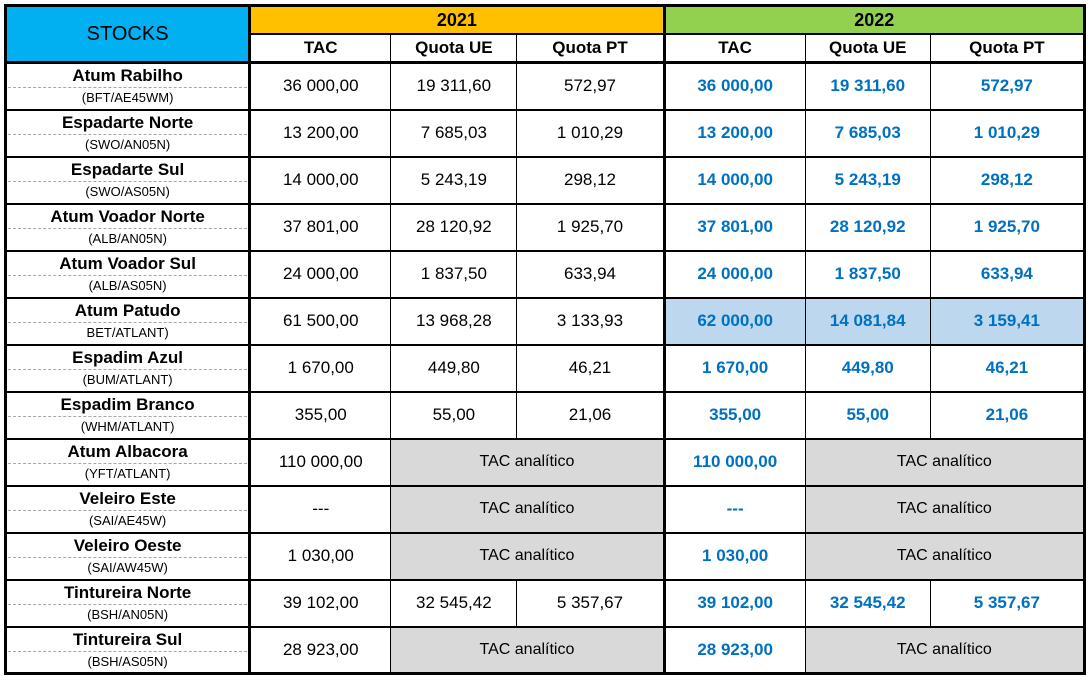 The image size is (1091, 694). Describe the element at coordinates (590, 133) in the screenshot. I see `cell-2021-quota-pt: 1 010,29` at that location.